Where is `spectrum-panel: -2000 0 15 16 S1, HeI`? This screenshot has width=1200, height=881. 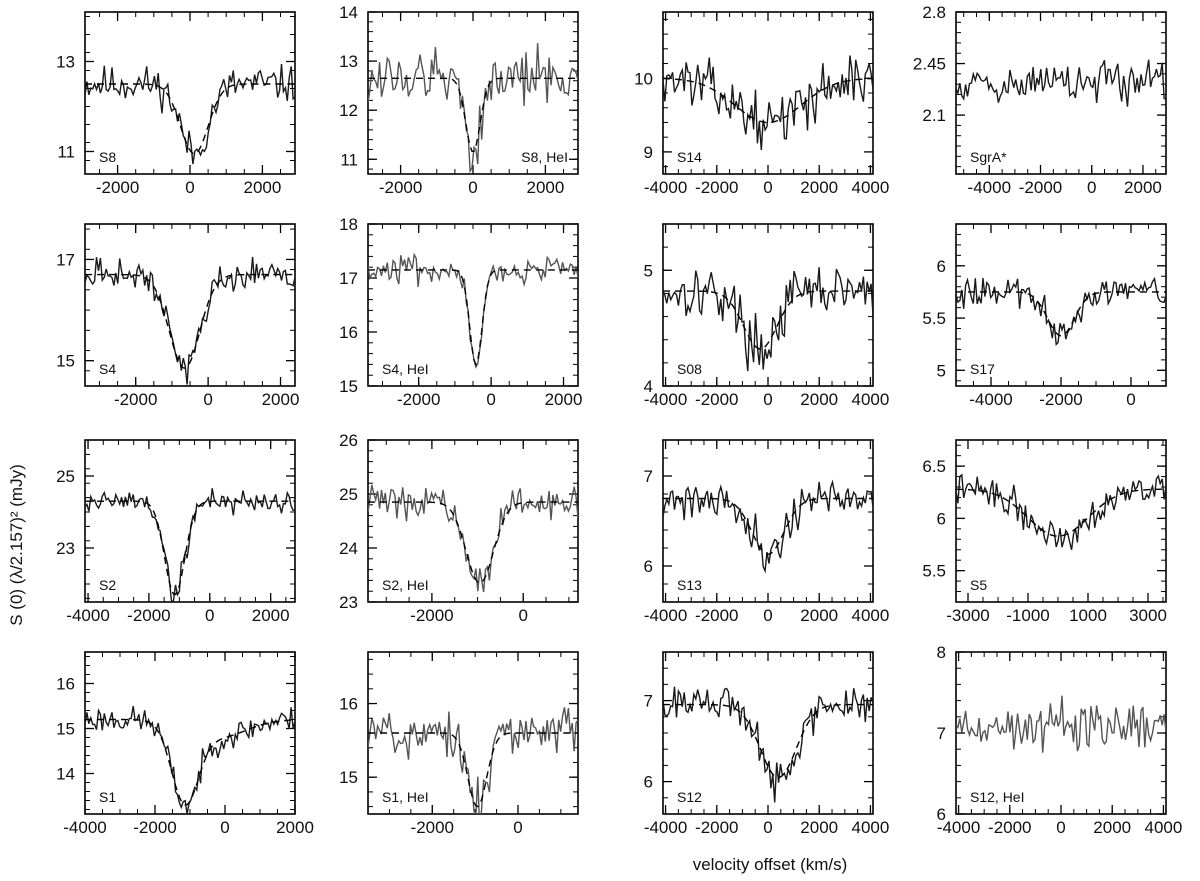 spectrum-panel: -2000 0 15 16 S1, HeI is located at coordinates (459, 744).